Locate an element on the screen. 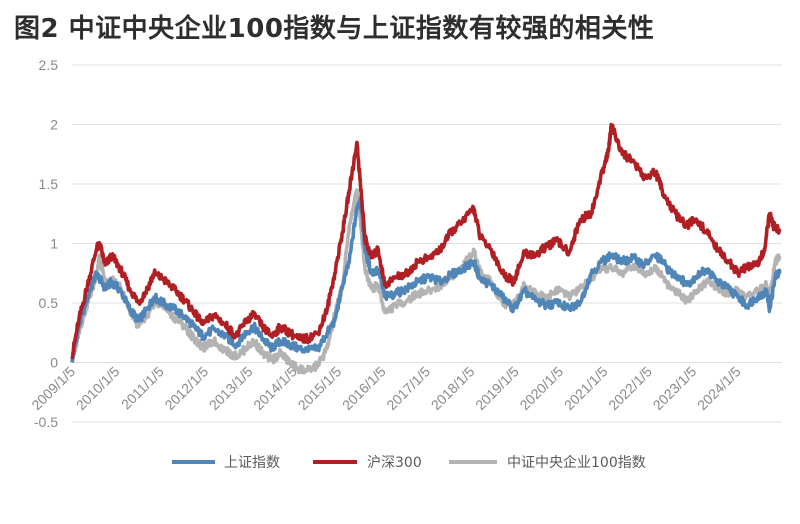 The width and height of the screenshot is (800, 524). y-axis-ticks: -0.5 0 0.5 1 1.5 2 2.5 is located at coordinates (46, 243).